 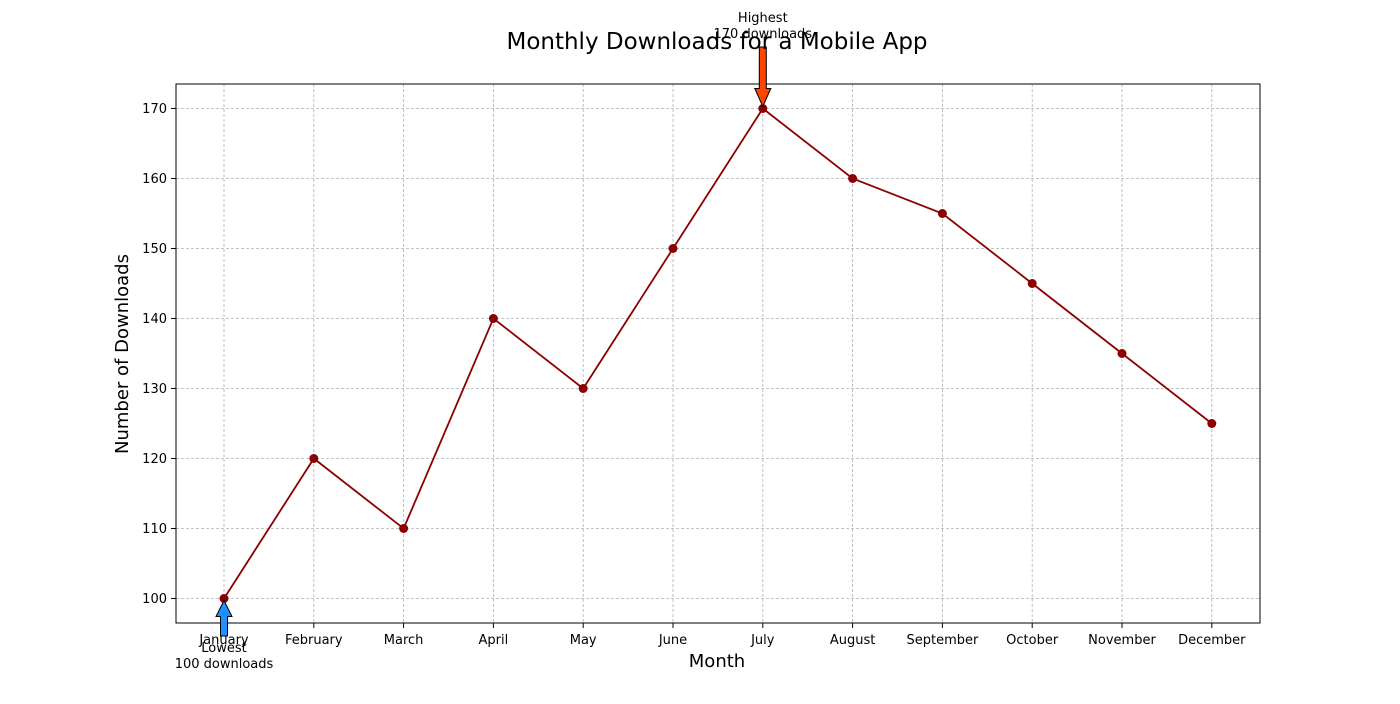 I want to click on x-tick-label: March, so click(x=404, y=640).